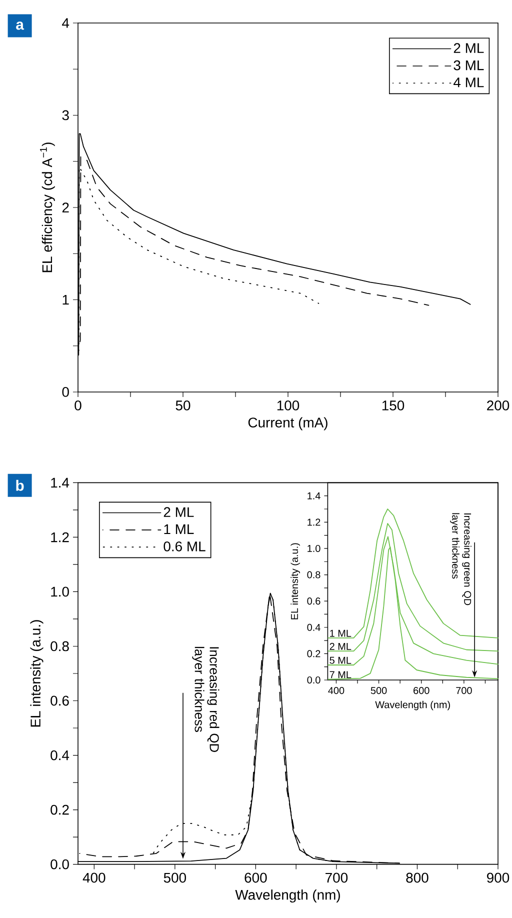 This screenshot has height=918, width=512. I want to click on chart-title: b, so click(20, 485).